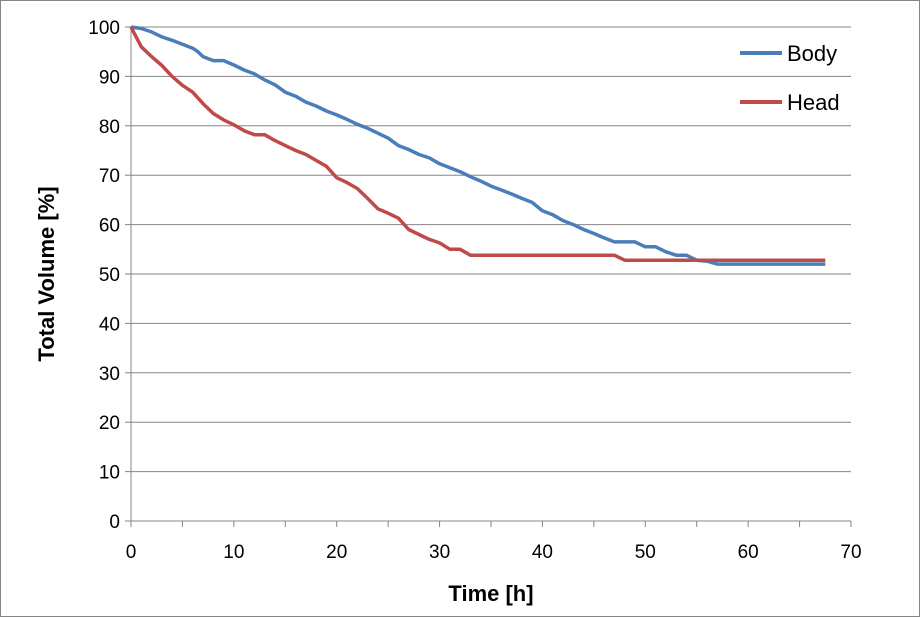 The image size is (920, 617). I want to click on y-tick-label: 20, so click(109, 423).